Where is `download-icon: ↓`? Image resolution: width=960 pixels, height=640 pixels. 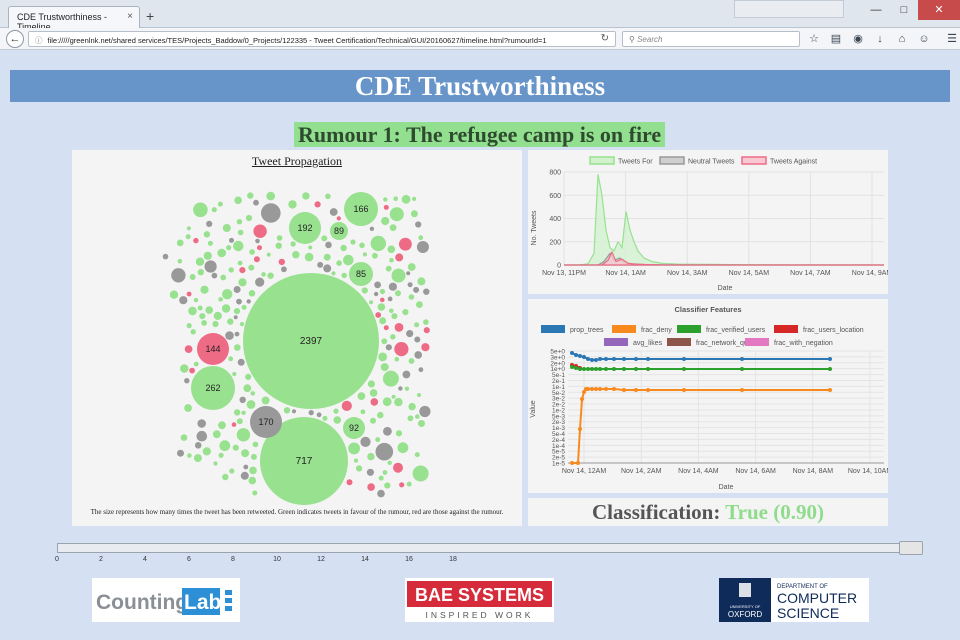 download-icon: ↓ is located at coordinates (880, 39).